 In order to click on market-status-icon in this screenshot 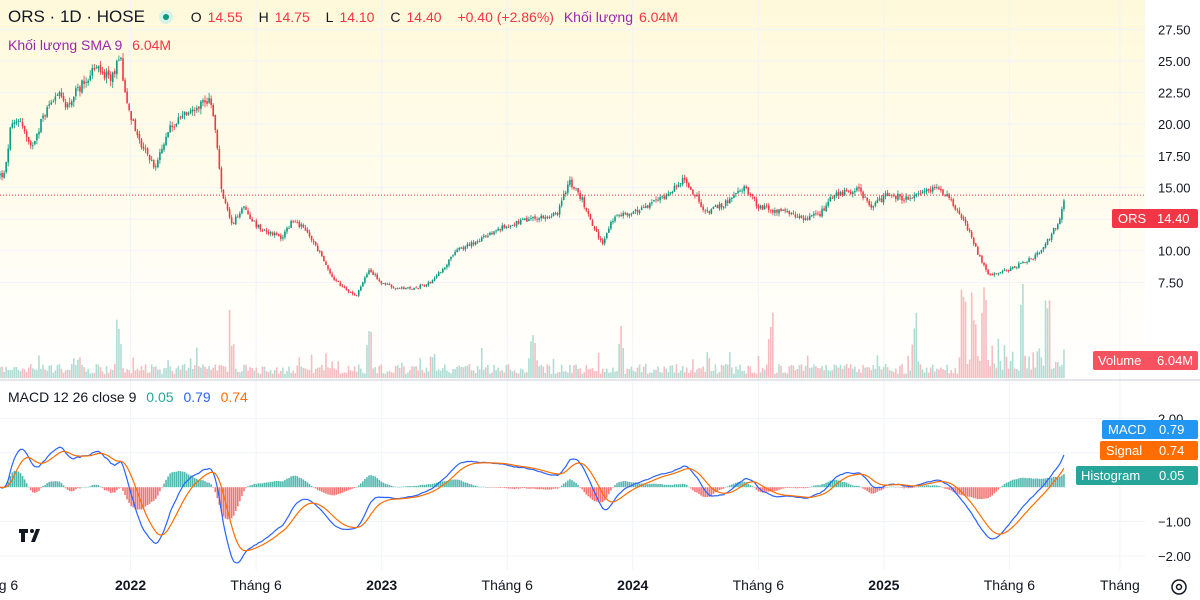, I will do `click(165, 17)`.